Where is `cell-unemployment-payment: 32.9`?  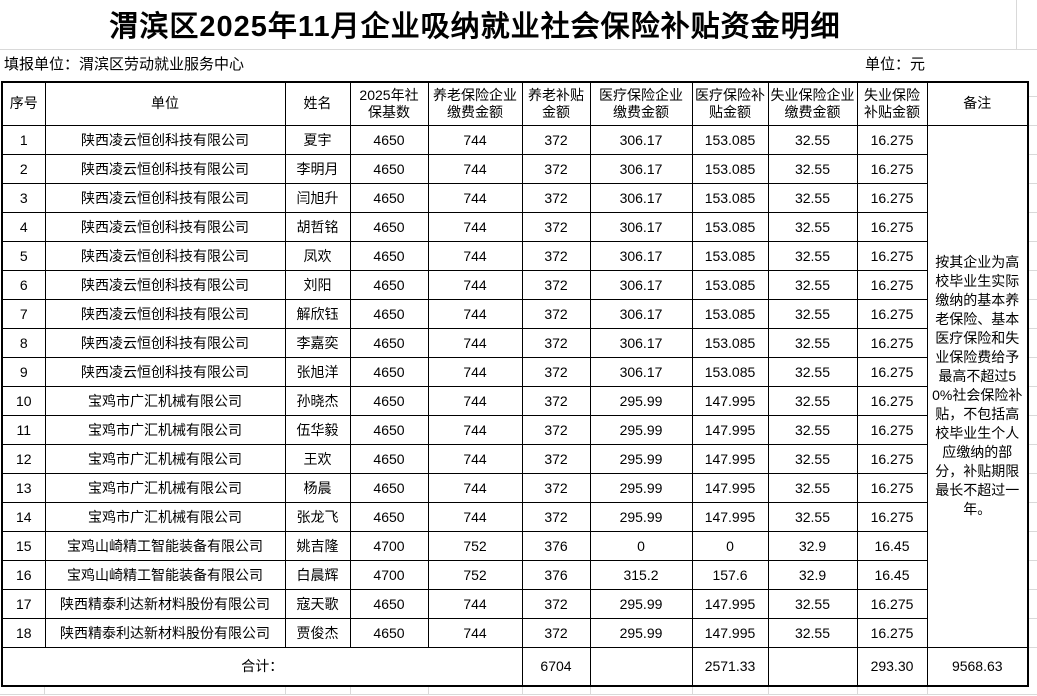 cell-unemployment-payment: 32.9 is located at coordinates (812, 545).